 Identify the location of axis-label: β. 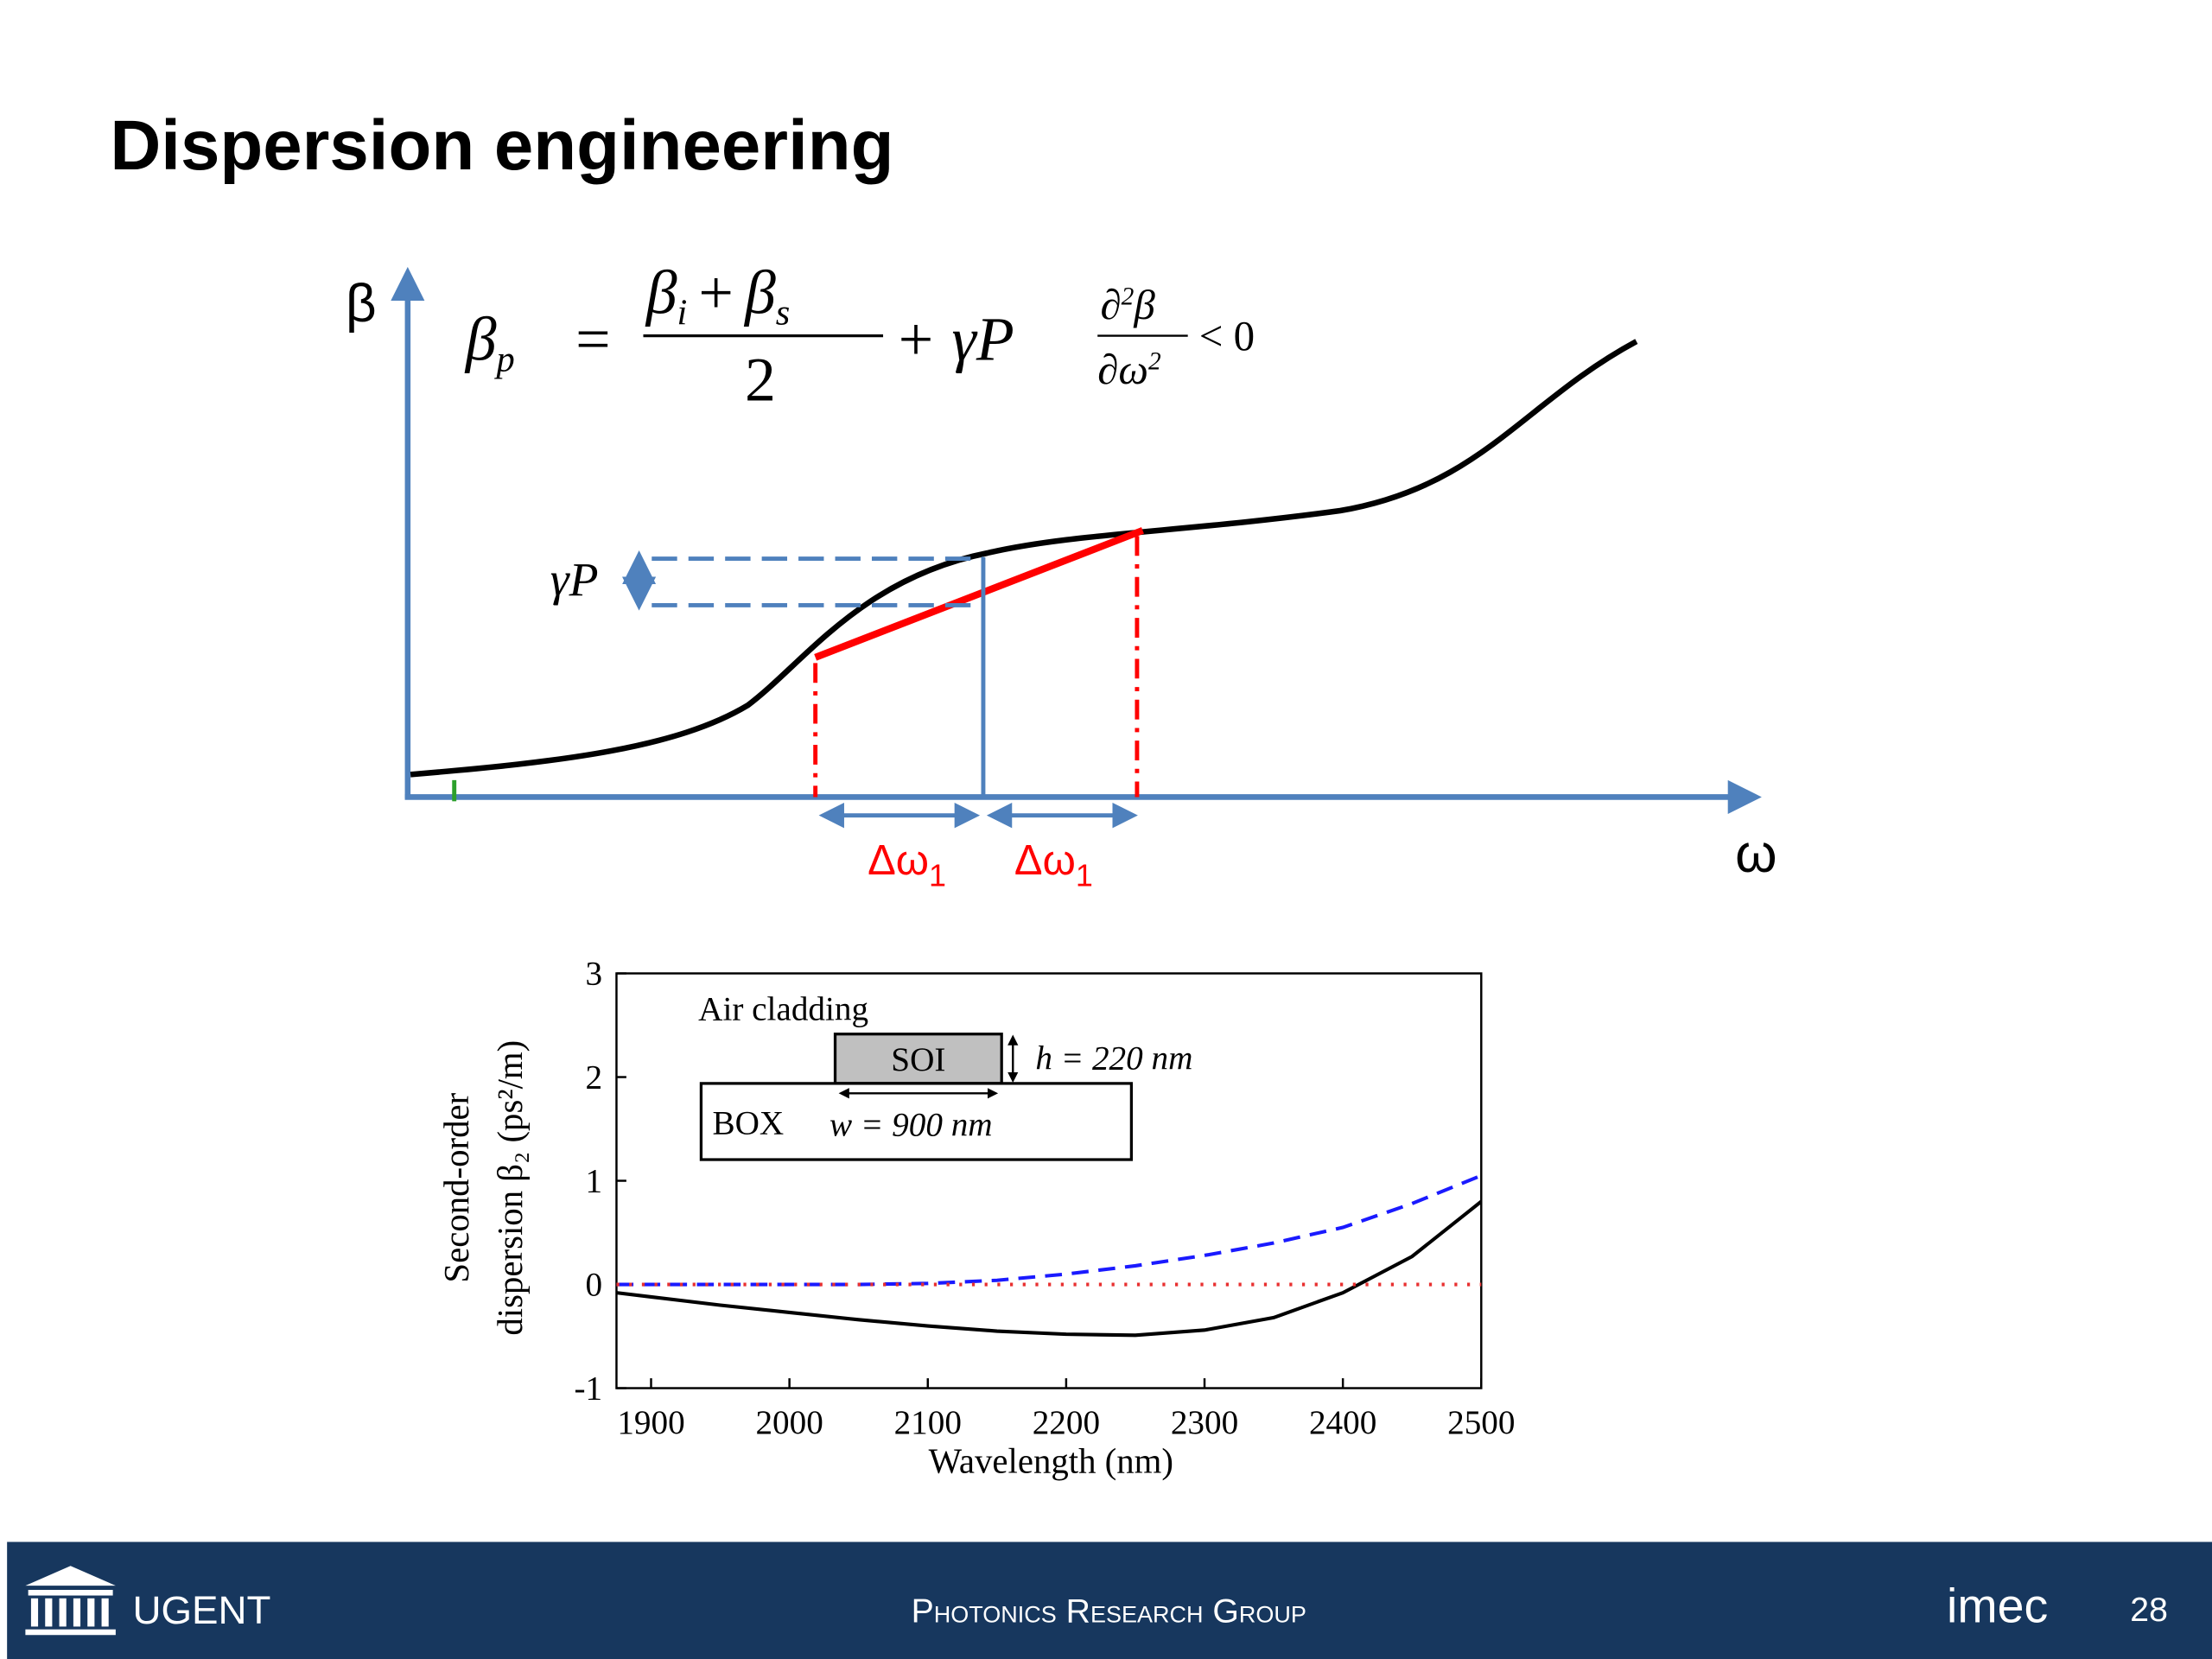
(361, 304).